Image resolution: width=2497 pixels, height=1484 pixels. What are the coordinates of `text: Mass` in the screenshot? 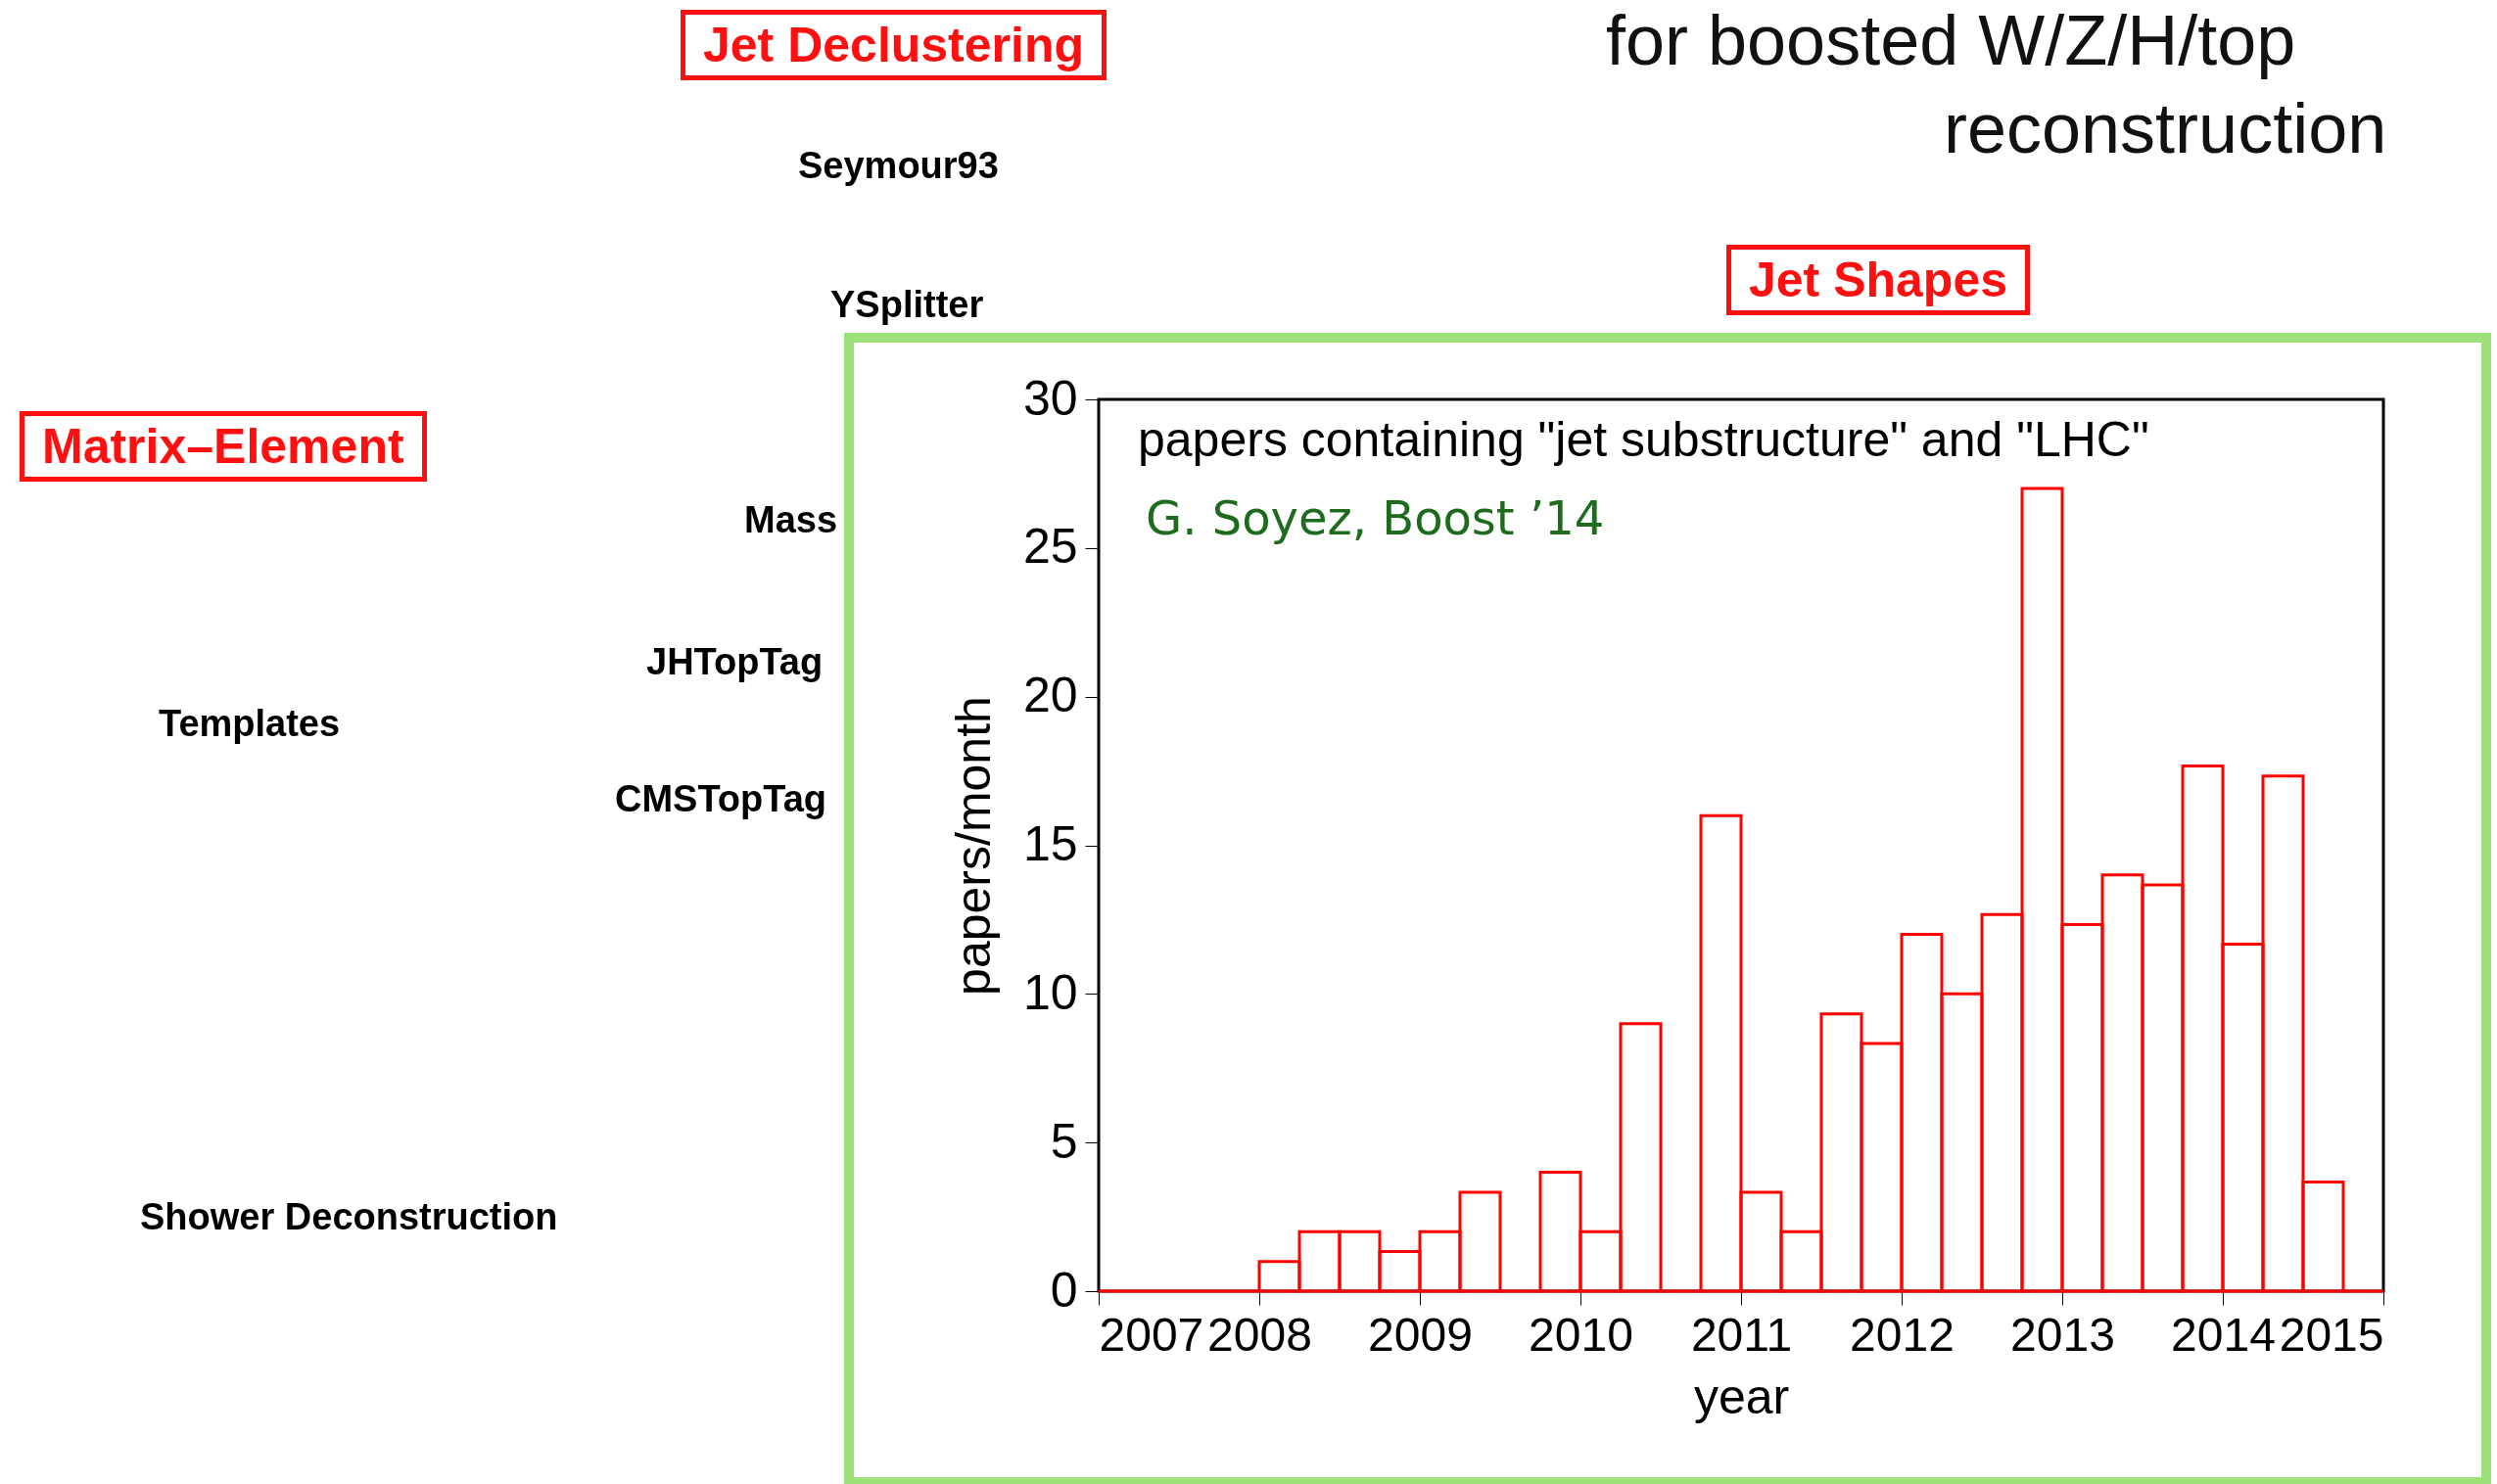 It's located at (791, 520).